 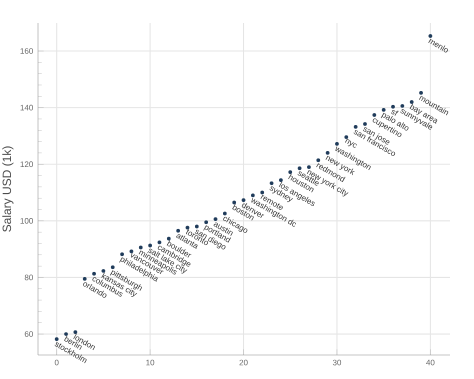 What do you see at coordinates (28, 334) in the screenshot?
I see `y-tick-label: 60` at bounding box center [28, 334].